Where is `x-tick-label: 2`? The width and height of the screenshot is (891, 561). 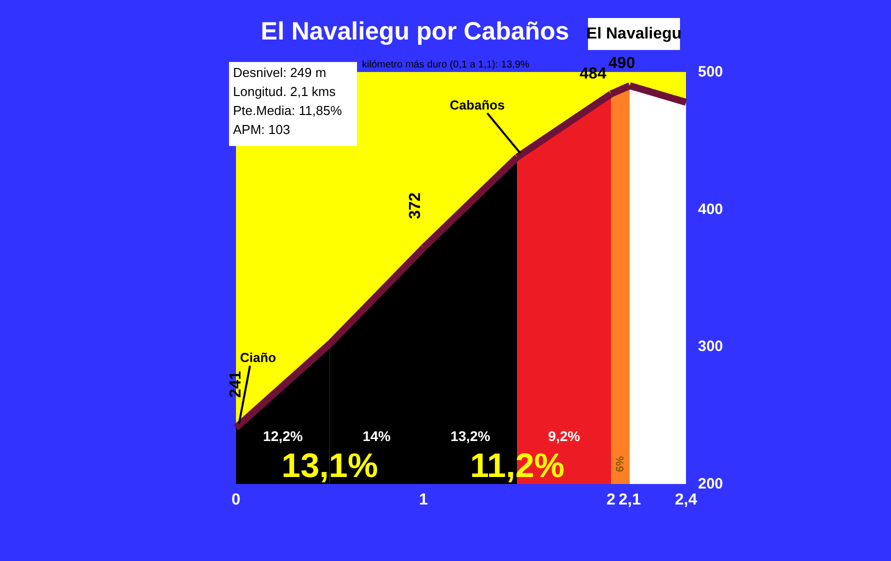 x-tick-label: 2 is located at coordinates (611, 500).